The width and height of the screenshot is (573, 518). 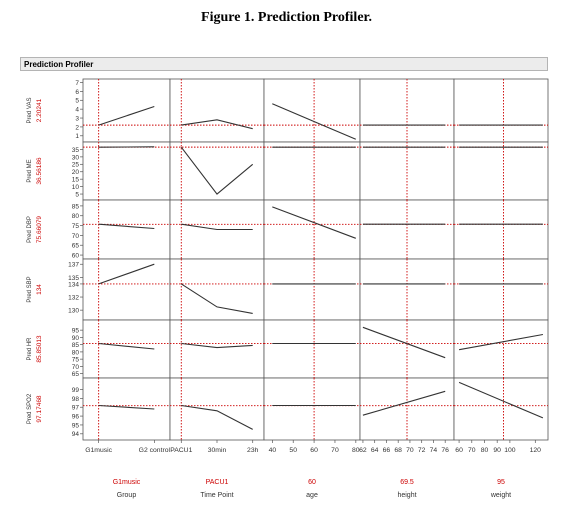 What do you see at coordinates (253, 450) in the screenshot?
I see `x-tick-label: 23h` at bounding box center [253, 450].